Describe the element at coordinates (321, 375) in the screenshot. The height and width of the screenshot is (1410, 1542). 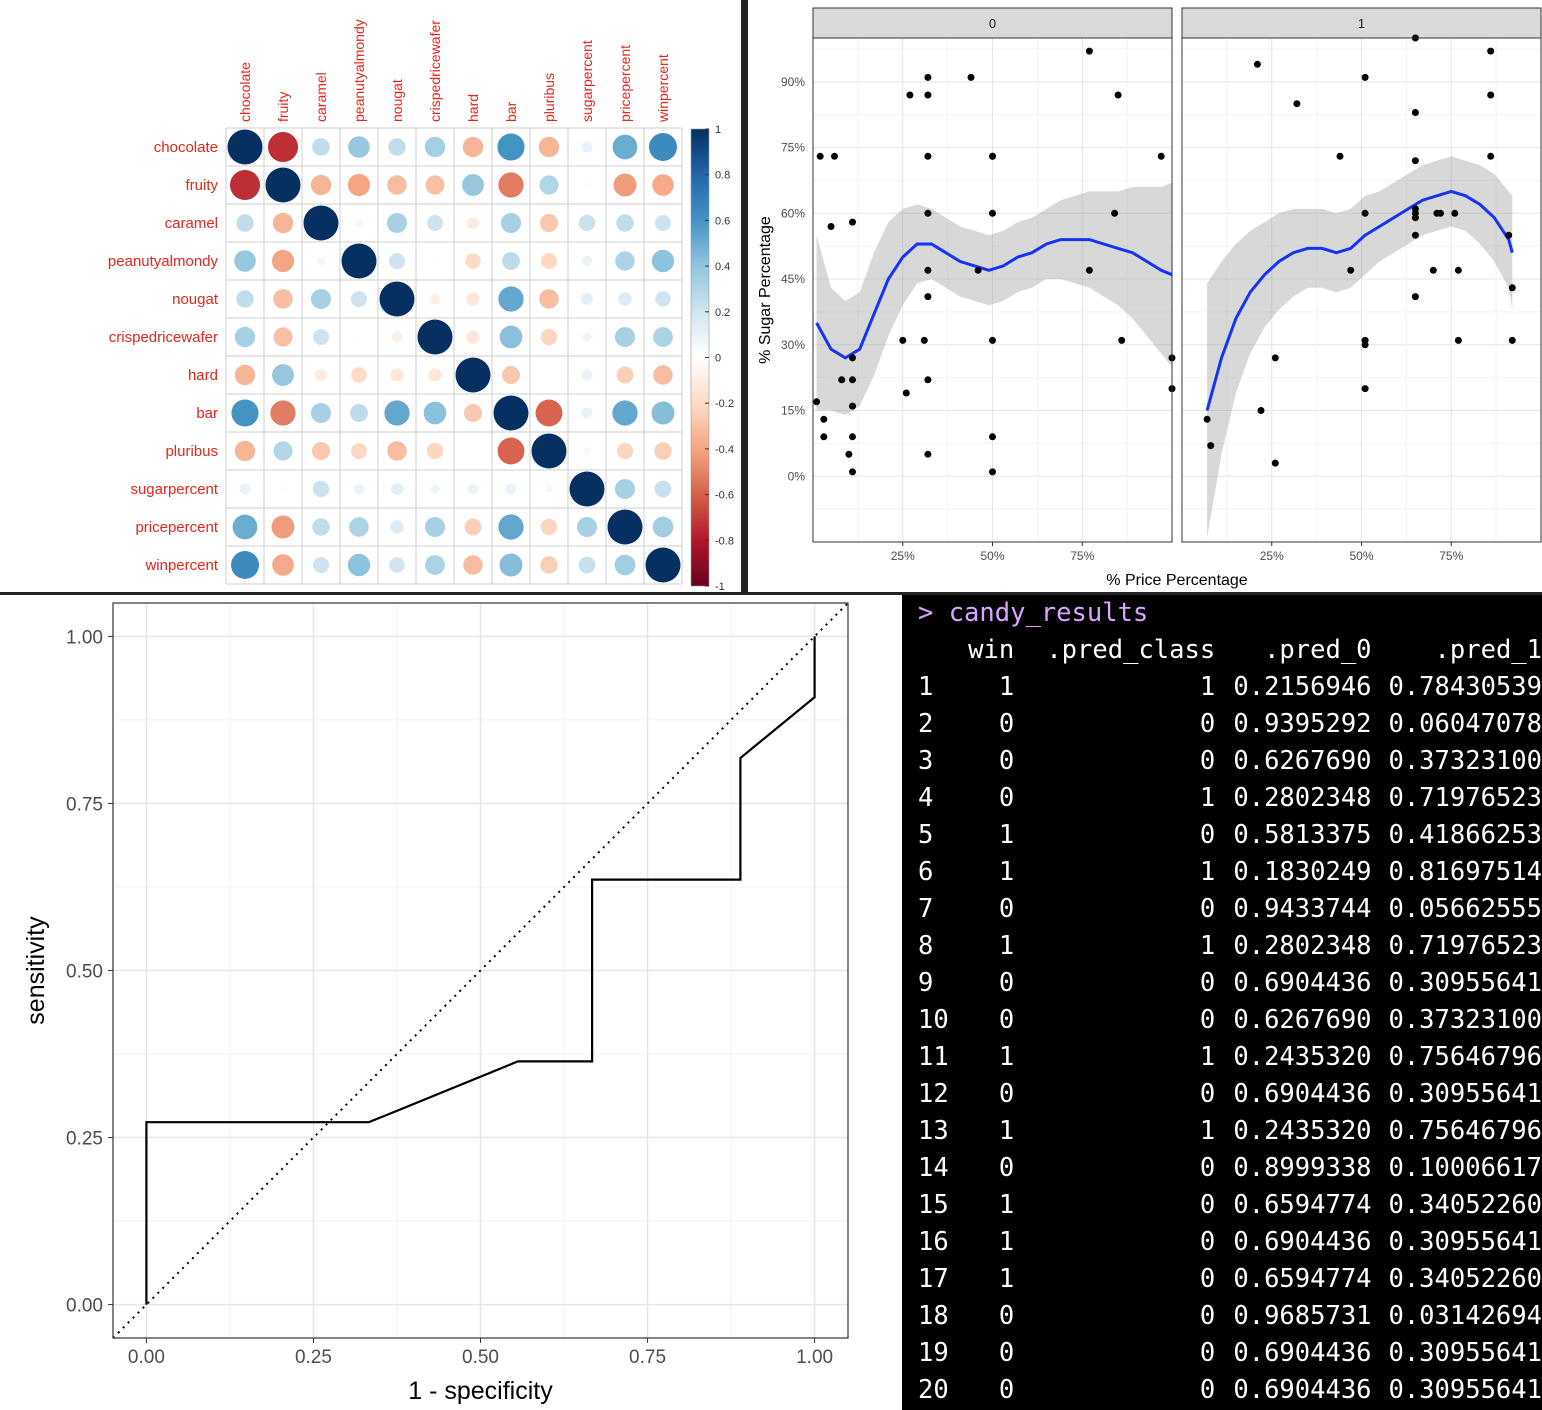
I see `corr-circle-hard-caramel` at that location.